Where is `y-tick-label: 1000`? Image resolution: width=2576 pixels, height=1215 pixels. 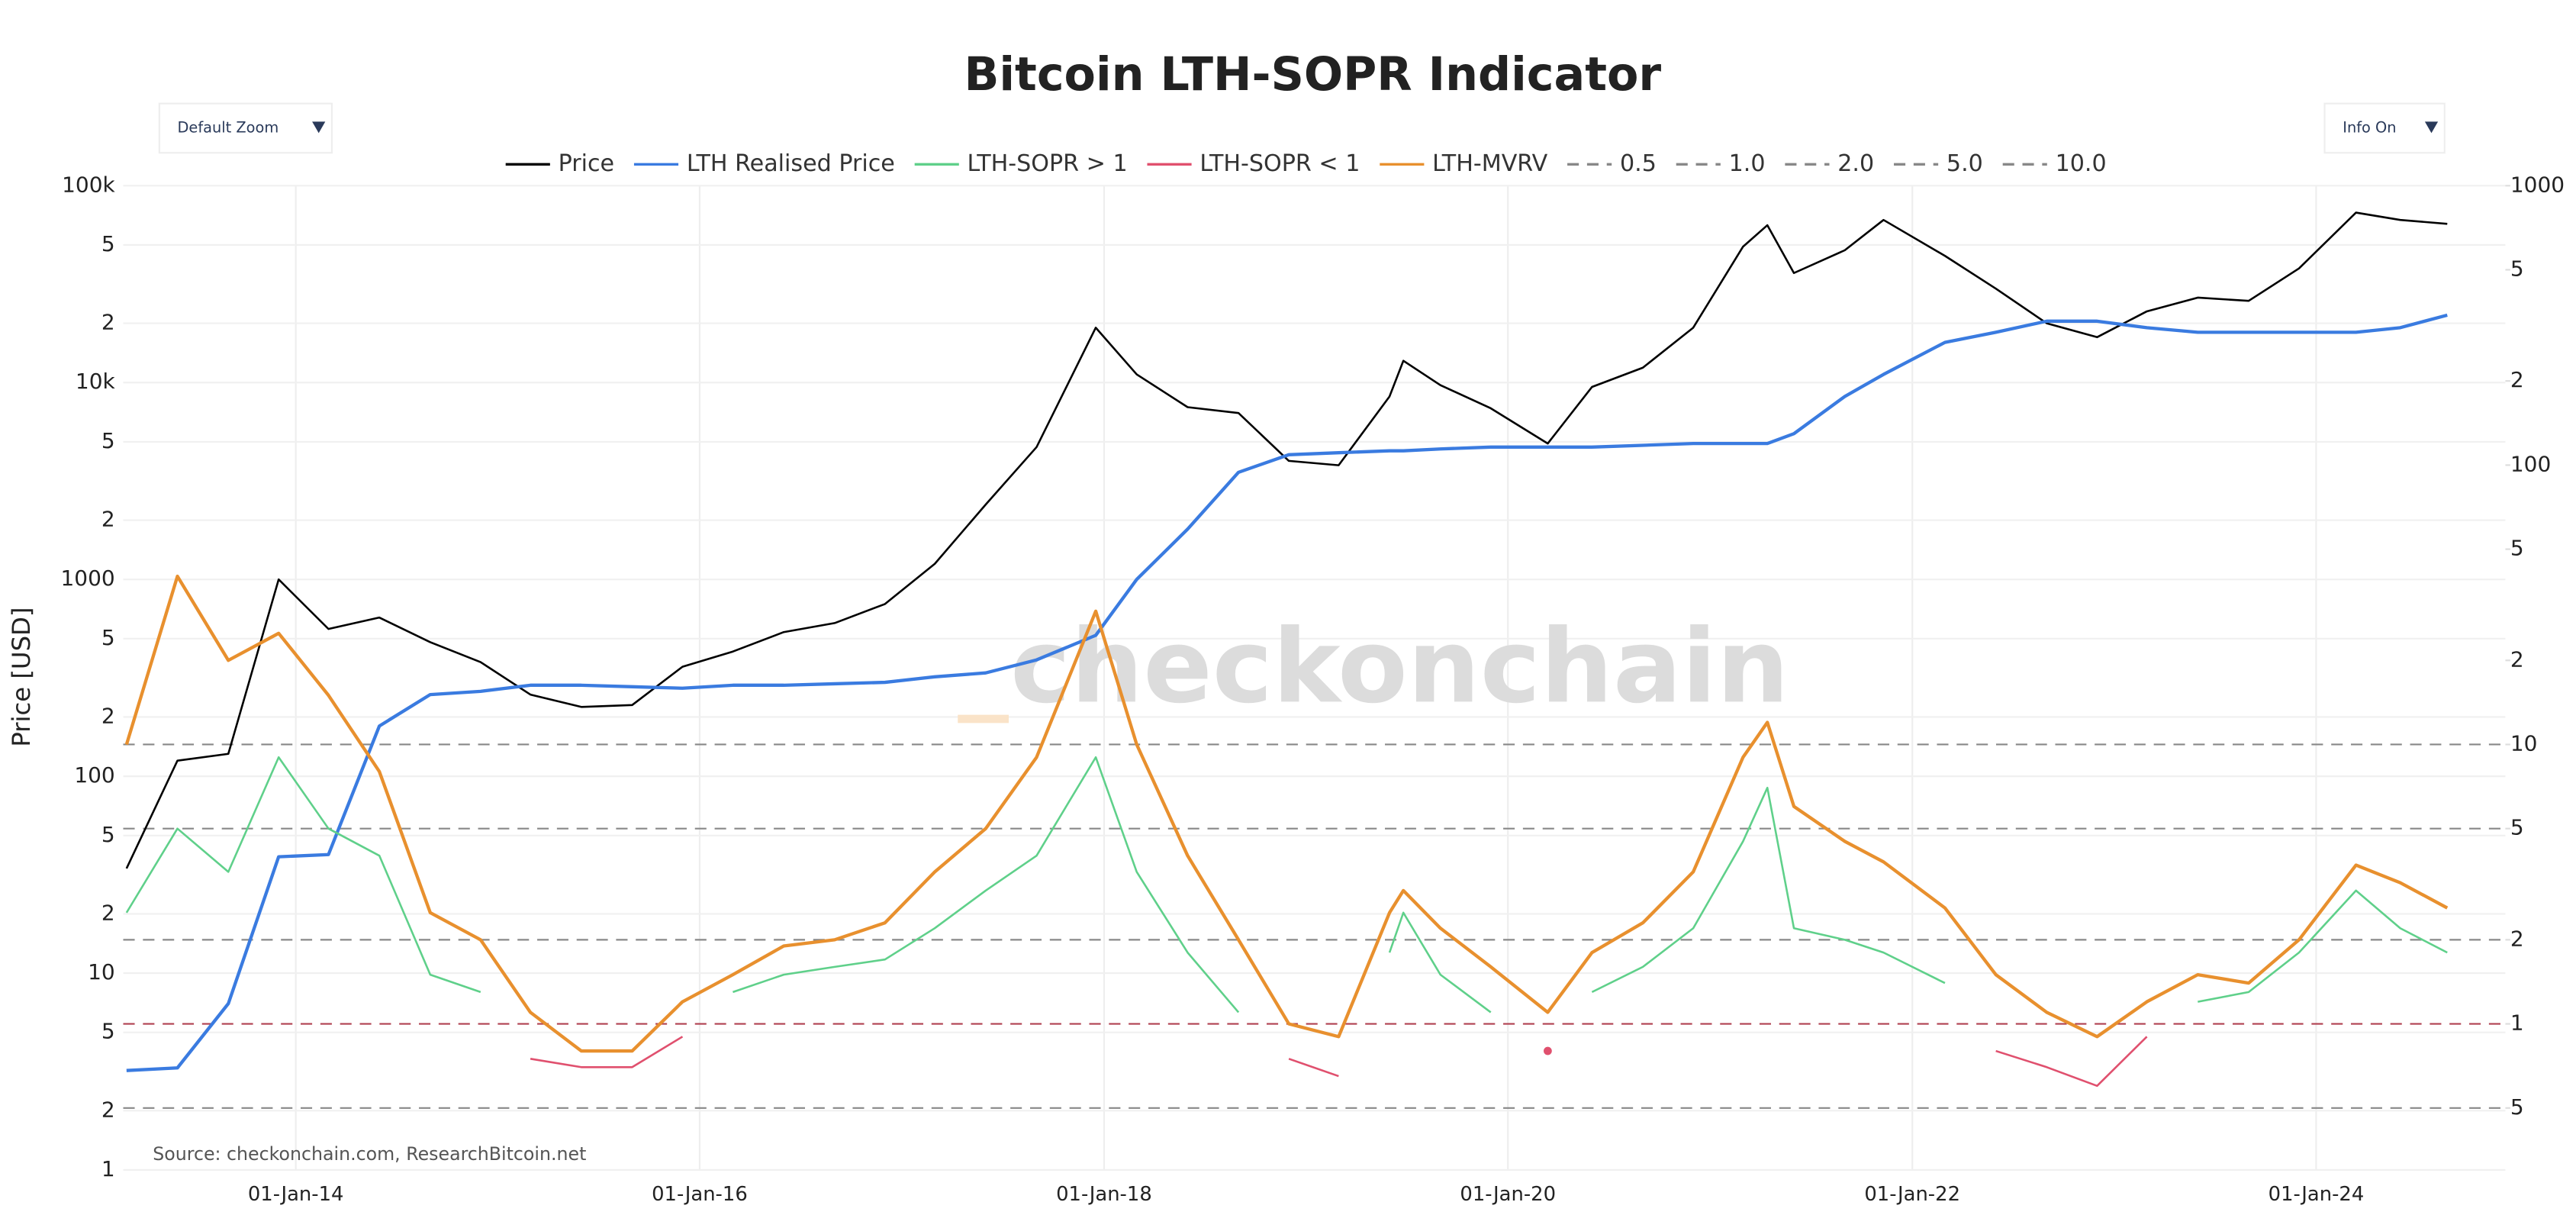
y-tick-label: 1000 is located at coordinates (88, 578).